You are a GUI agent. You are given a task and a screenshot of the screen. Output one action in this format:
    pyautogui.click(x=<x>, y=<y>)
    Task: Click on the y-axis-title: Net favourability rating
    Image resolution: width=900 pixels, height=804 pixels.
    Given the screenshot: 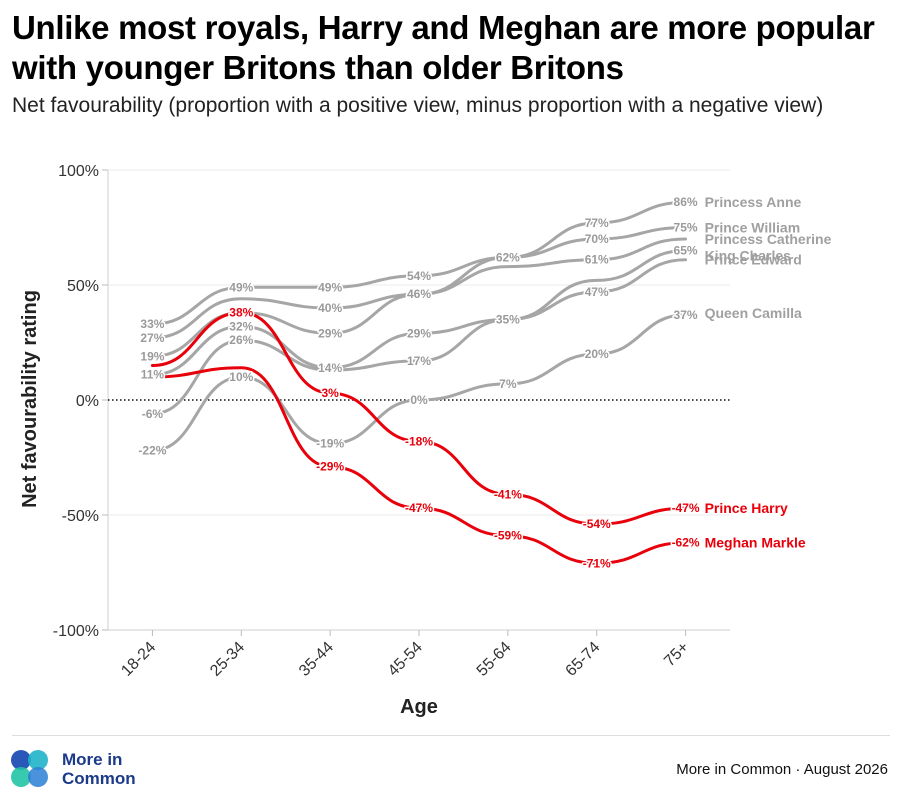 What is the action you would take?
    pyautogui.click(x=30, y=399)
    